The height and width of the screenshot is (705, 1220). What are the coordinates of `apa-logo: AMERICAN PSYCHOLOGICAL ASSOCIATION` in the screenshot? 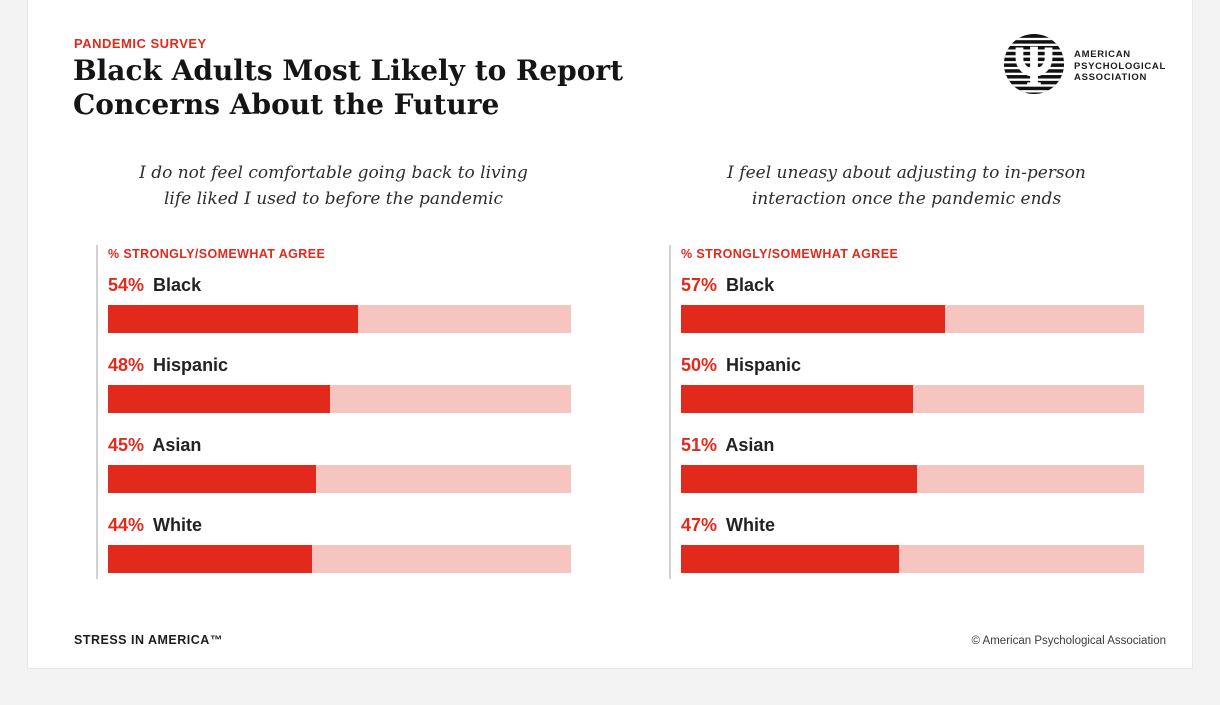 It's located at (1084, 66).